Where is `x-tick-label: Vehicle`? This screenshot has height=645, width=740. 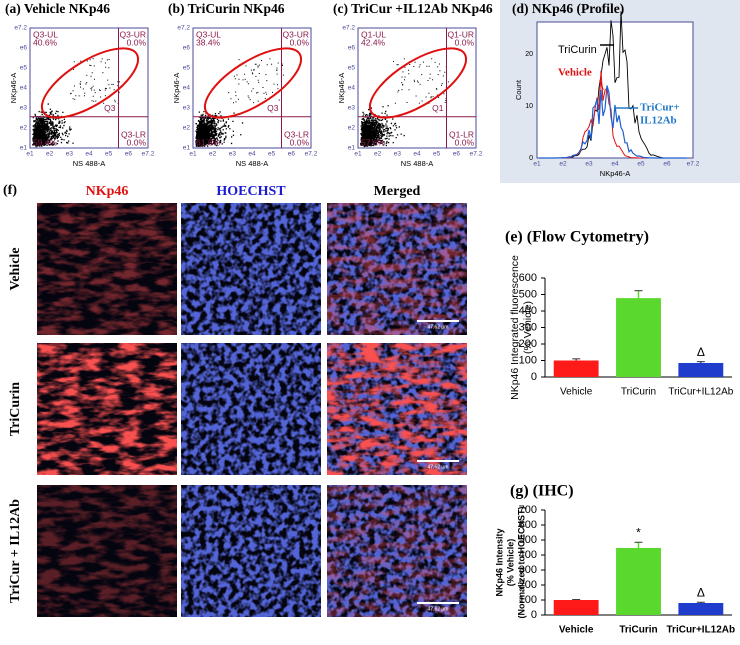
x-tick-label: Vehicle is located at coordinates (576, 630).